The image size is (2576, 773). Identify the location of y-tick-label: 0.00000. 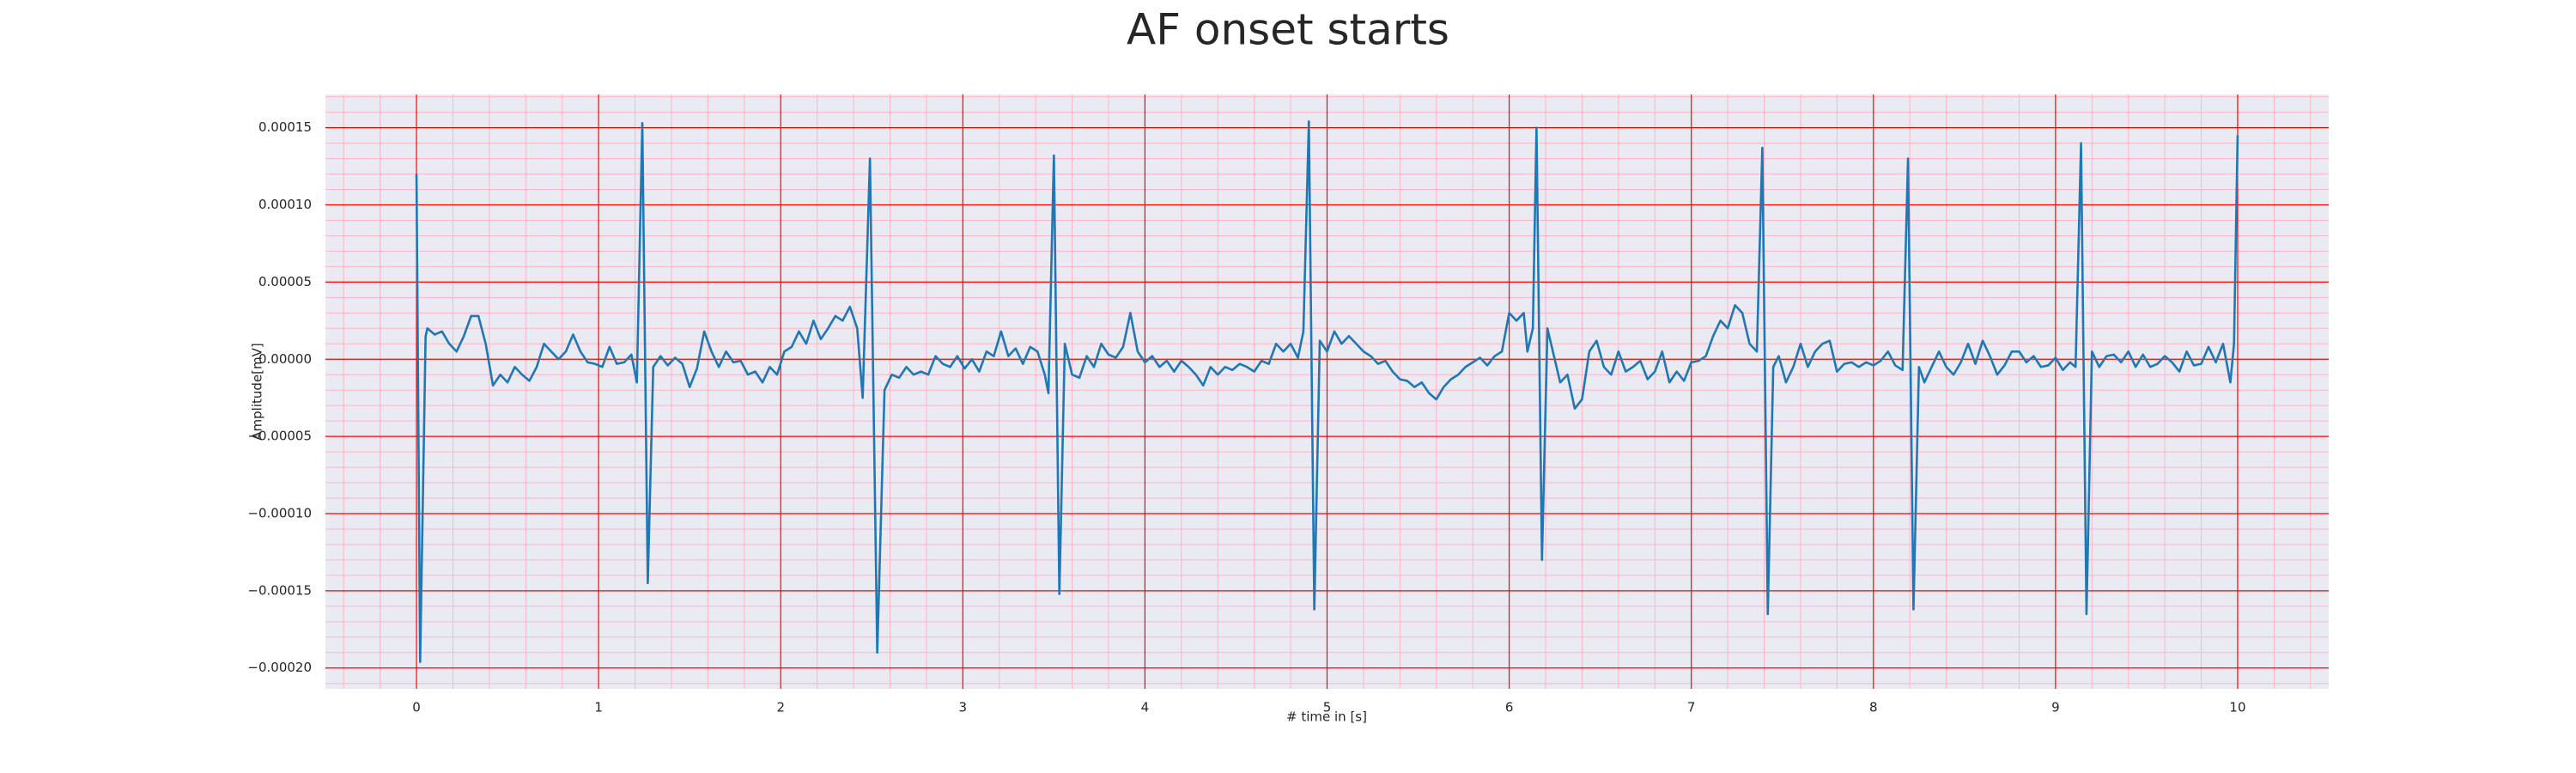
(285, 359).